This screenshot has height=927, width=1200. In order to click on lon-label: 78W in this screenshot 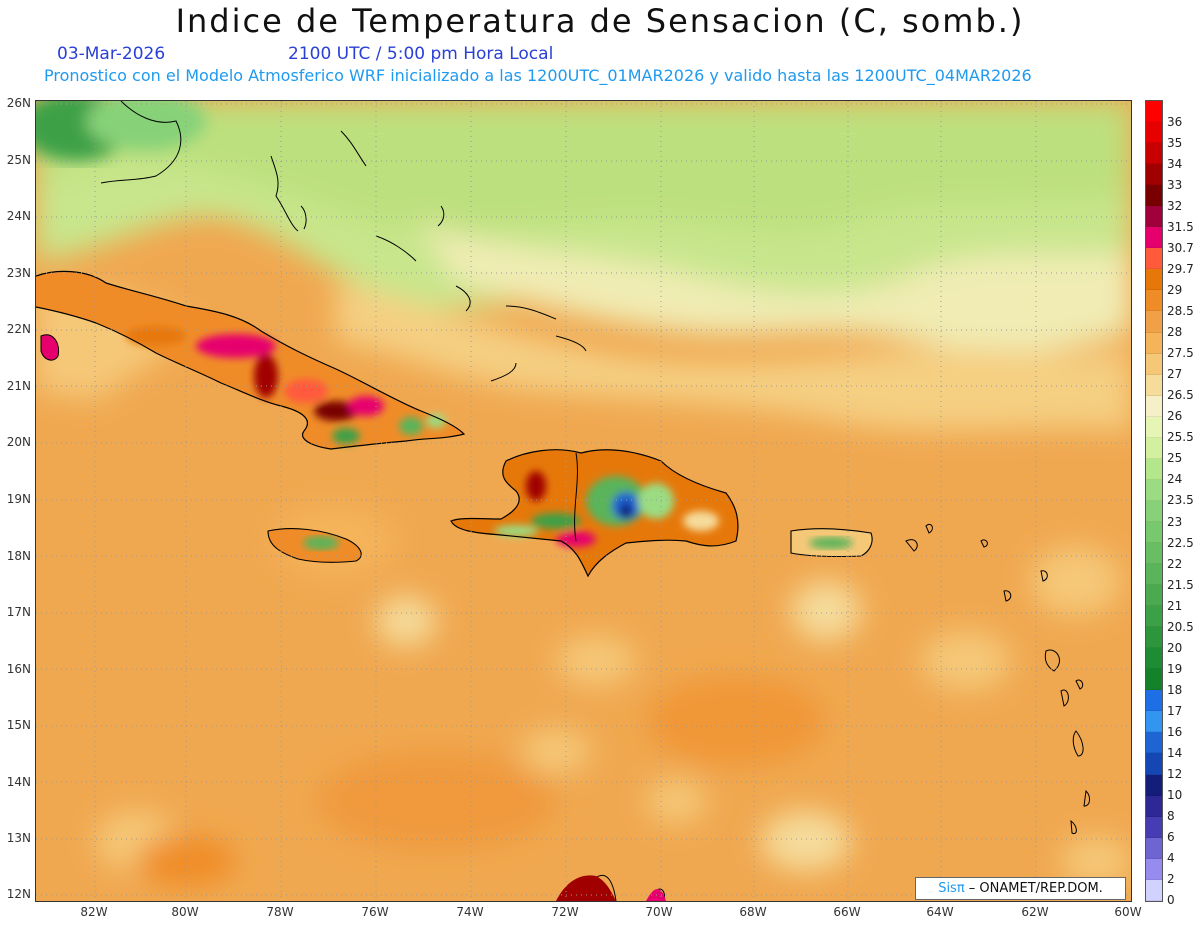, I will do `click(280, 912)`.